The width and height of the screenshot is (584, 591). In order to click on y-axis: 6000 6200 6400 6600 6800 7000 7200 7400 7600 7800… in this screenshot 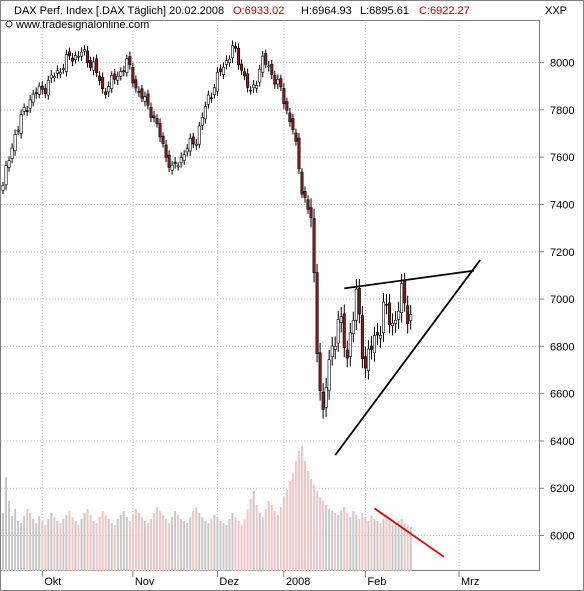, I will do `click(557, 300)`.